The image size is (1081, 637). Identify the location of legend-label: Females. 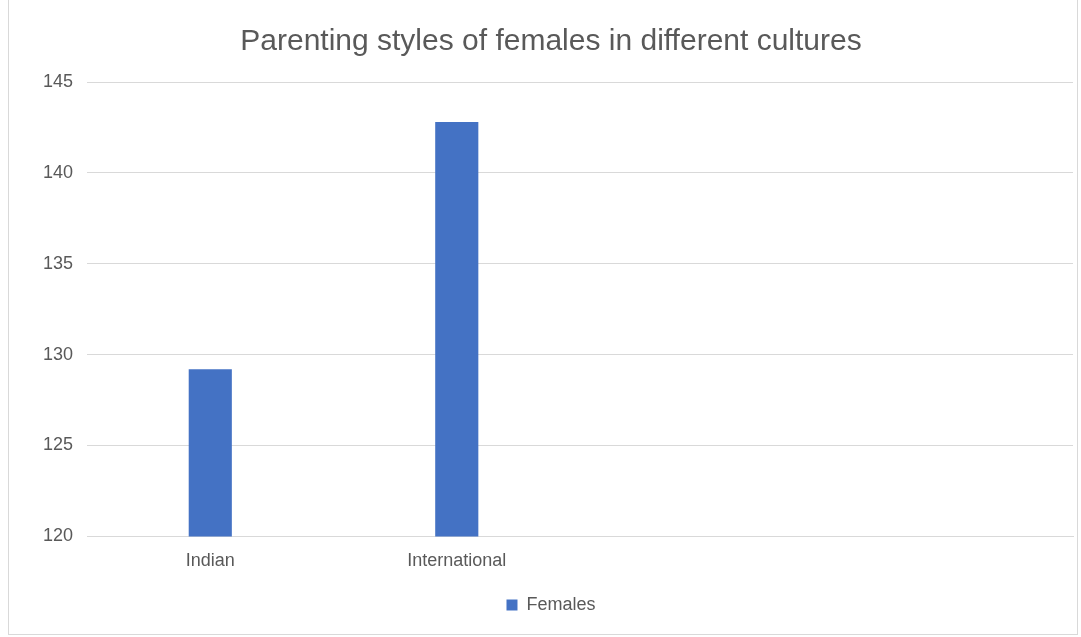
(561, 603).